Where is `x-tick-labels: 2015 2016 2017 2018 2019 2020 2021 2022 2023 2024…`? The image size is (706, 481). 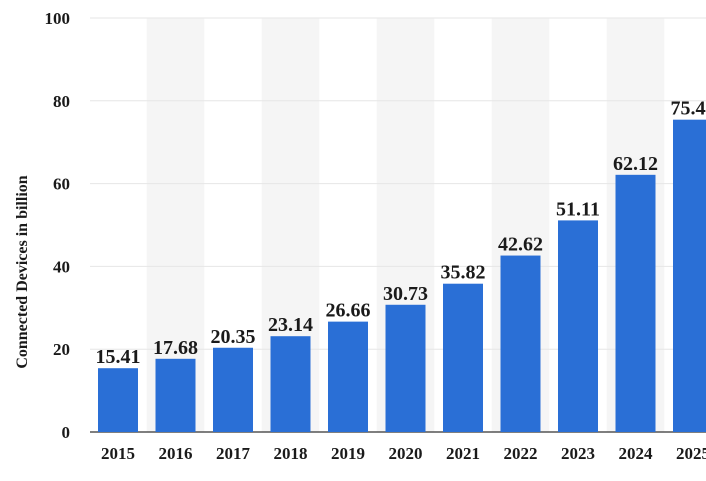 x-tick-labels: 2015 2016 2017 2018 2019 2020 2021 2022 2023 2024… is located at coordinates (403, 453).